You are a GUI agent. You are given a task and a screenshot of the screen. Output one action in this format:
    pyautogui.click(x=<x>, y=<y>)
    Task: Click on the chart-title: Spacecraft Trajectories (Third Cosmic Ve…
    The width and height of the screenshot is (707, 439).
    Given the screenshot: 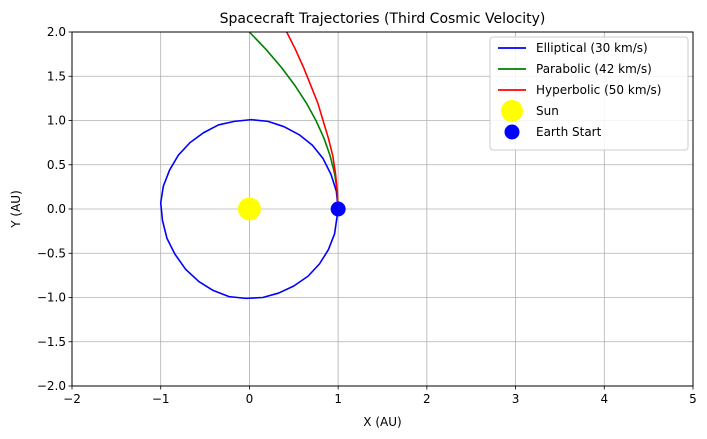 What is the action you would take?
    pyautogui.click(x=383, y=19)
    